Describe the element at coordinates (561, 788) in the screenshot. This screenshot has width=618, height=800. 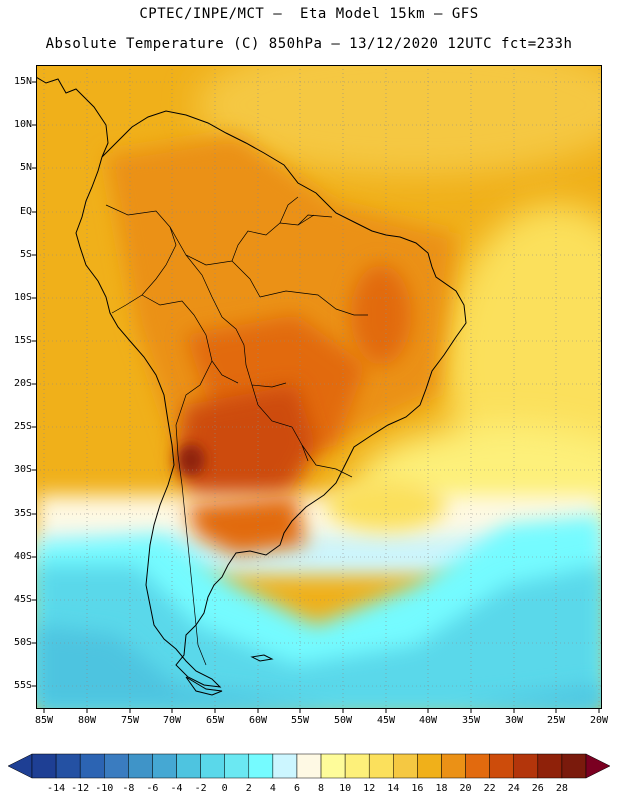
I see `colorbar-label: 28` at that location.